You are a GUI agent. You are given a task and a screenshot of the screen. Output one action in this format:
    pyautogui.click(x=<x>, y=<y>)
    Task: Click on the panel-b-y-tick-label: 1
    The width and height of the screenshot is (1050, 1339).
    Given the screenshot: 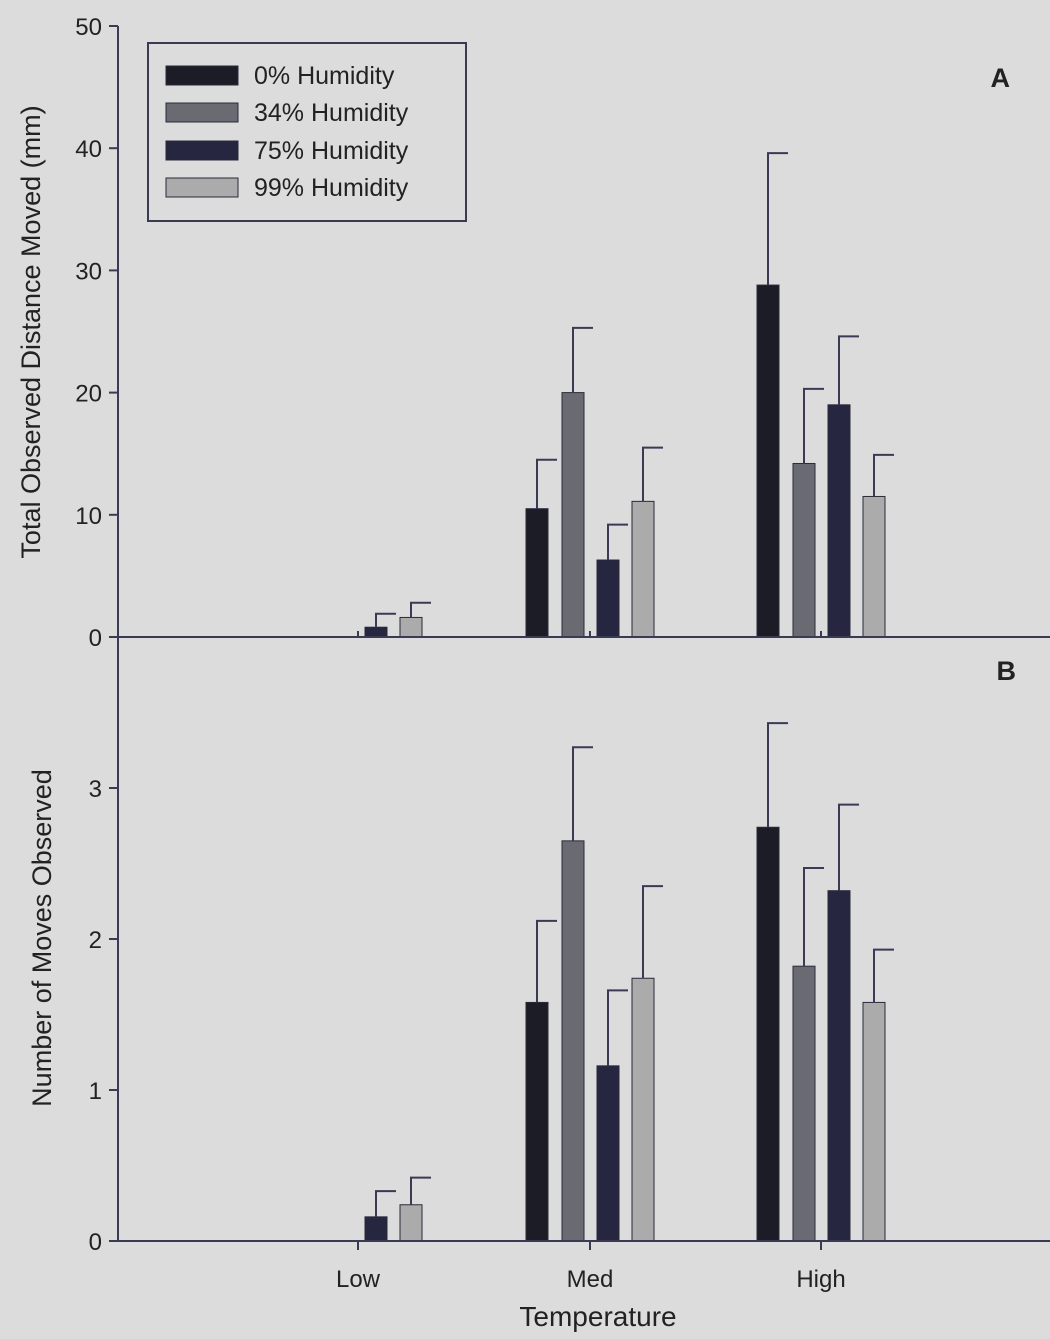 What is the action you would take?
    pyautogui.click(x=95, y=1091)
    